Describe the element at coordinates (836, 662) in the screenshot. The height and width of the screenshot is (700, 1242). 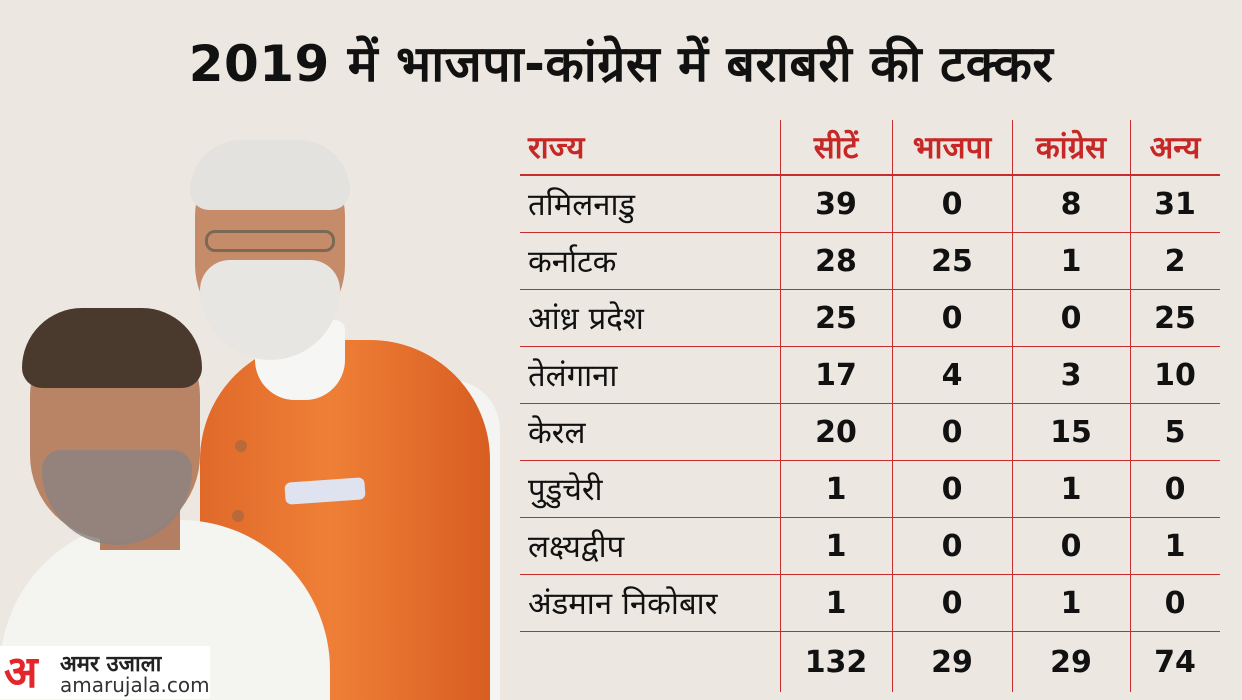
I see `total-seats: 132` at that location.